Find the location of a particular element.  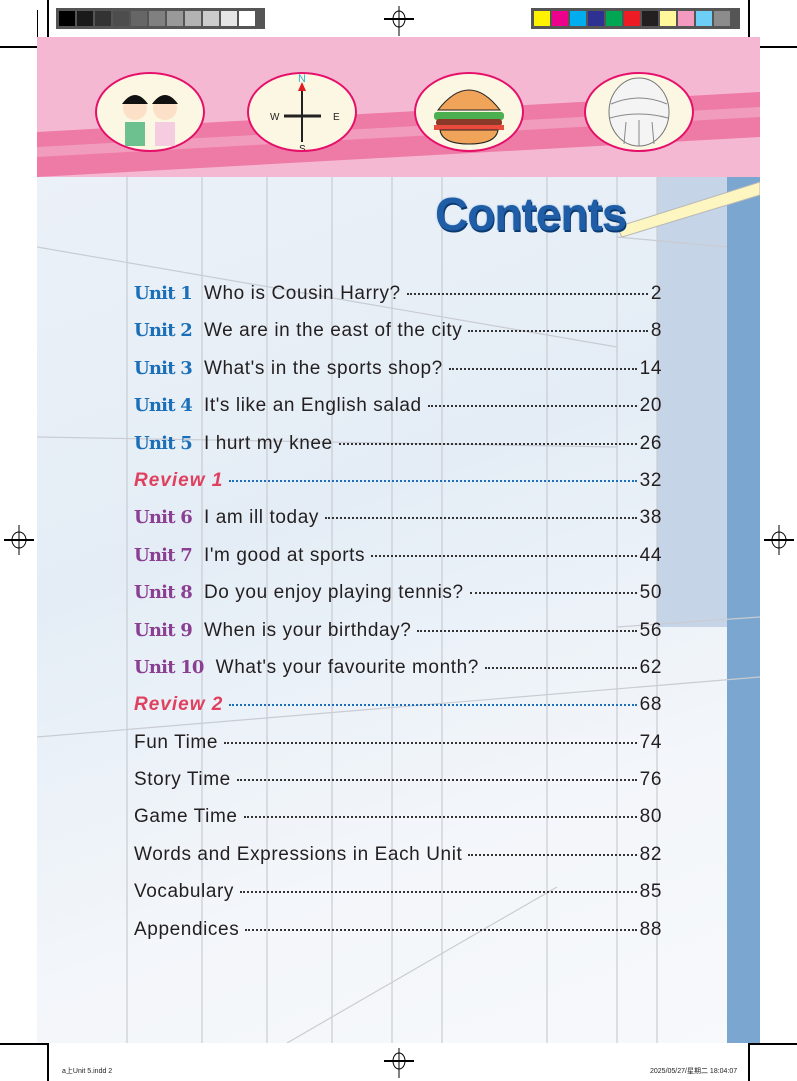

entry-title: Do you enjoy playing tennis? is located at coordinates (333, 593).